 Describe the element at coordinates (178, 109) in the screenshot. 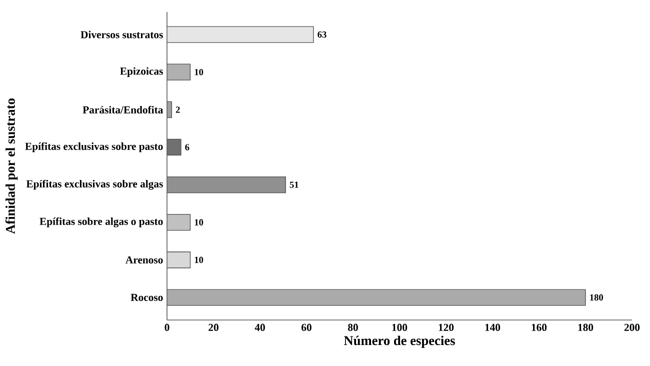

I see `data-label: 2` at that location.